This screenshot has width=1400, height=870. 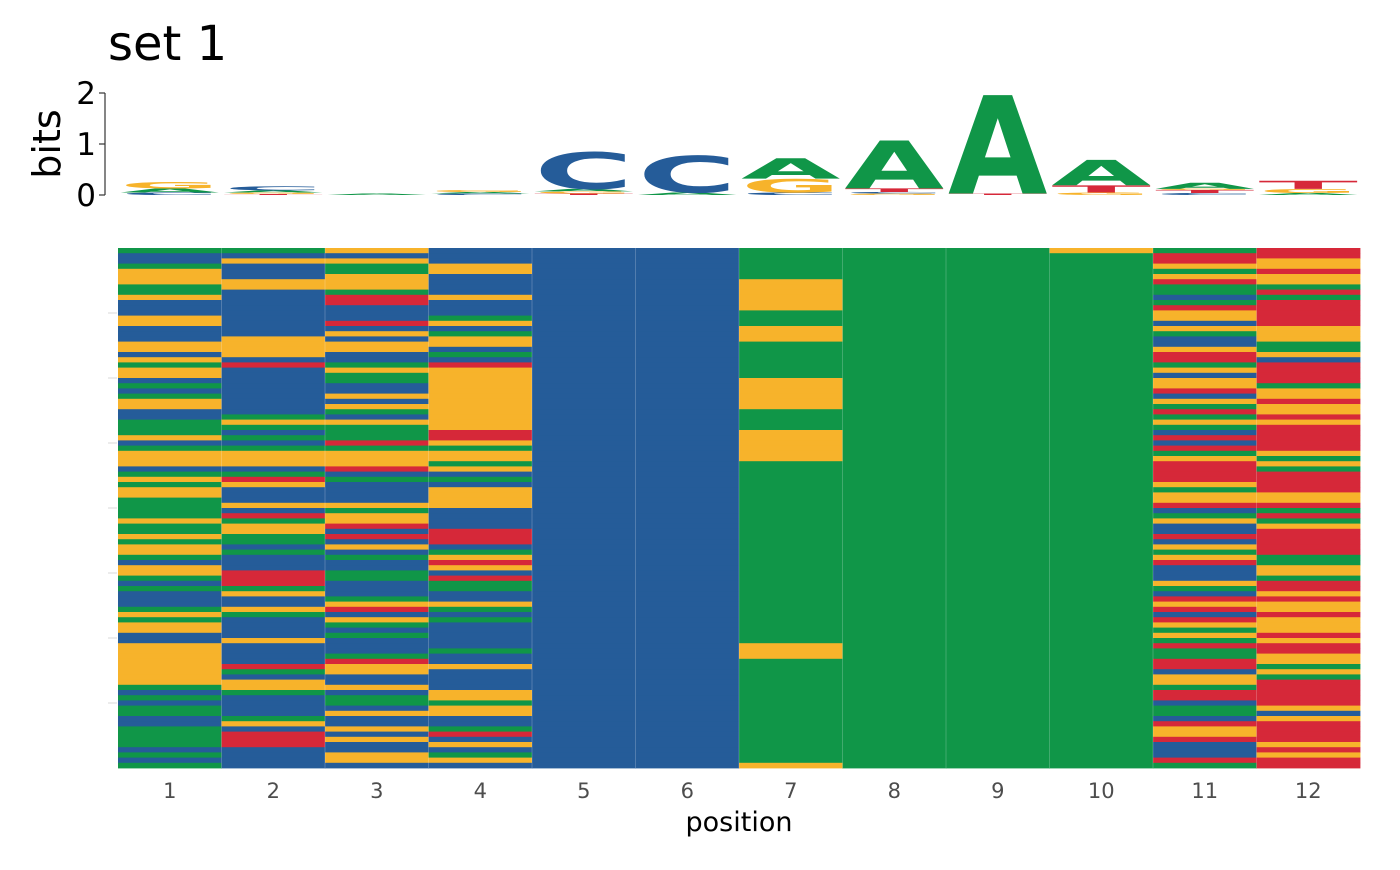 What do you see at coordinates (47, 143) in the screenshot?
I see `y-axis-label: bits` at bounding box center [47, 143].